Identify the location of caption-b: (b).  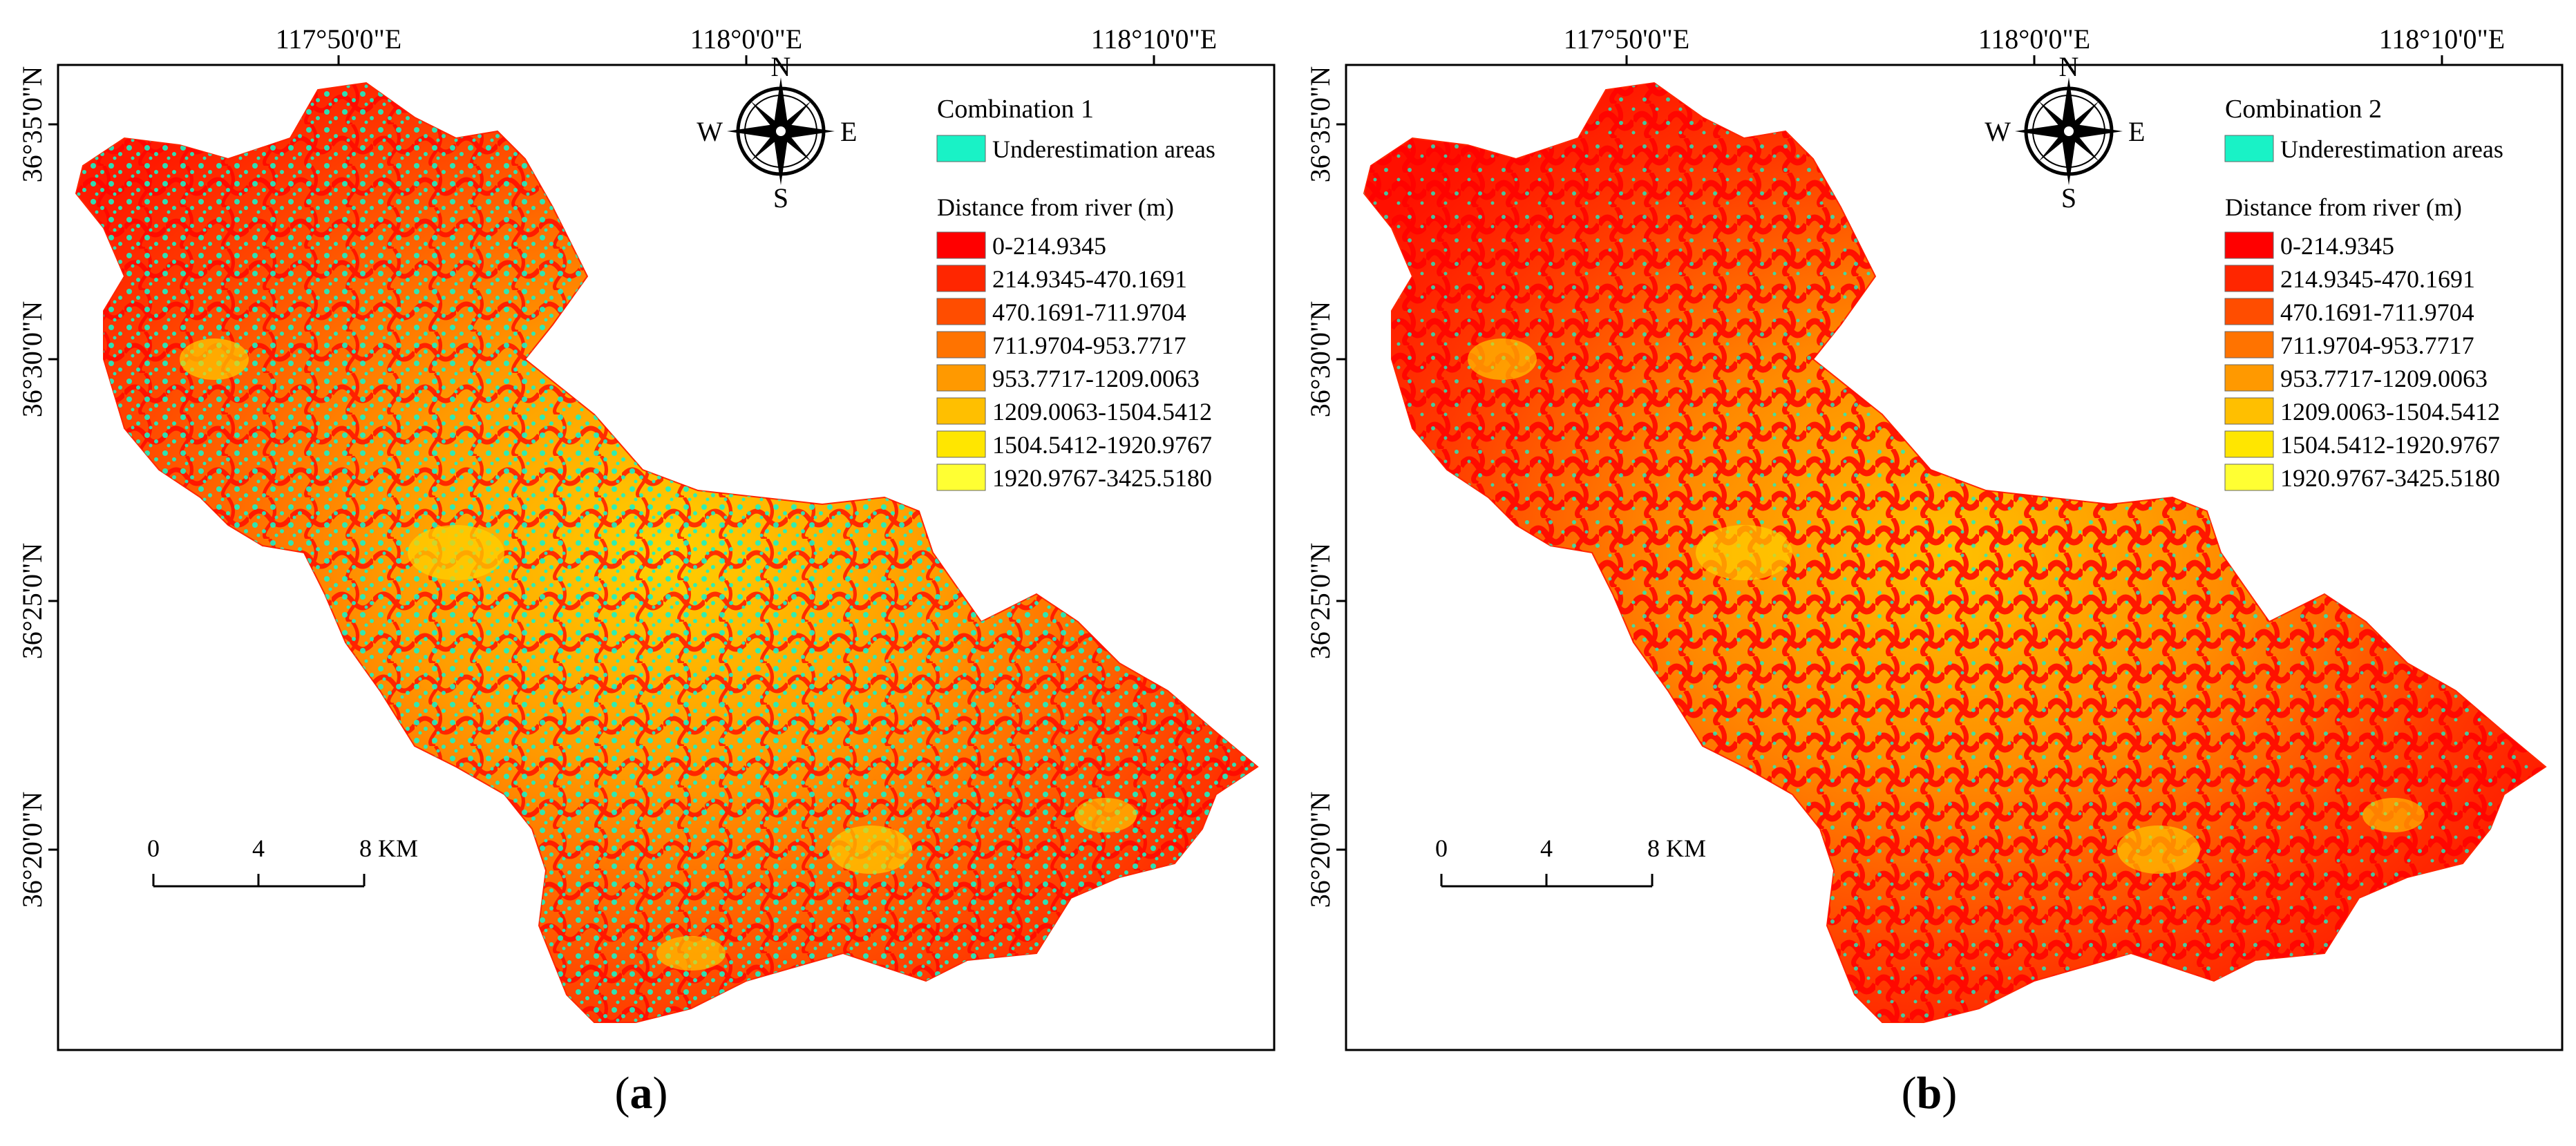
(1929, 1093).